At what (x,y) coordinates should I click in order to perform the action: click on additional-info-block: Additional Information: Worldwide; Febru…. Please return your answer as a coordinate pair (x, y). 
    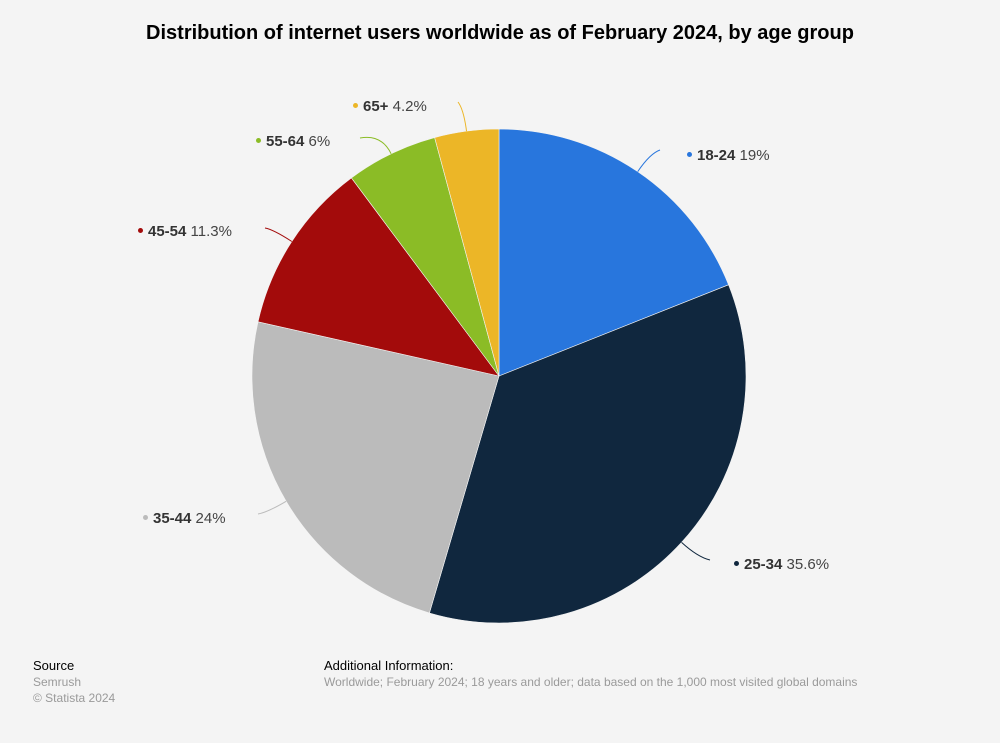
    Looking at the image, I should click on (590, 674).